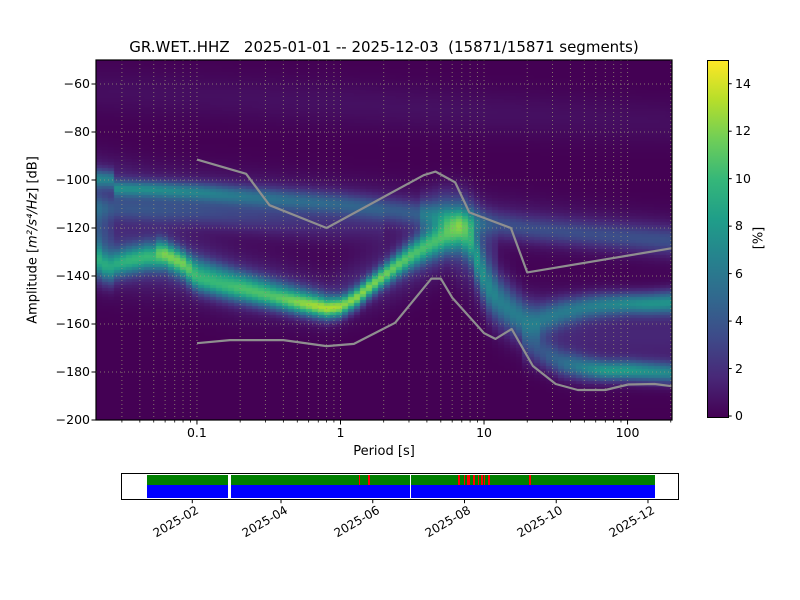 This screenshot has height=600, width=800. What do you see at coordinates (631, 522) in the screenshot?
I see `timeline-tick-label: 2025-12` at bounding box center [631, 522].